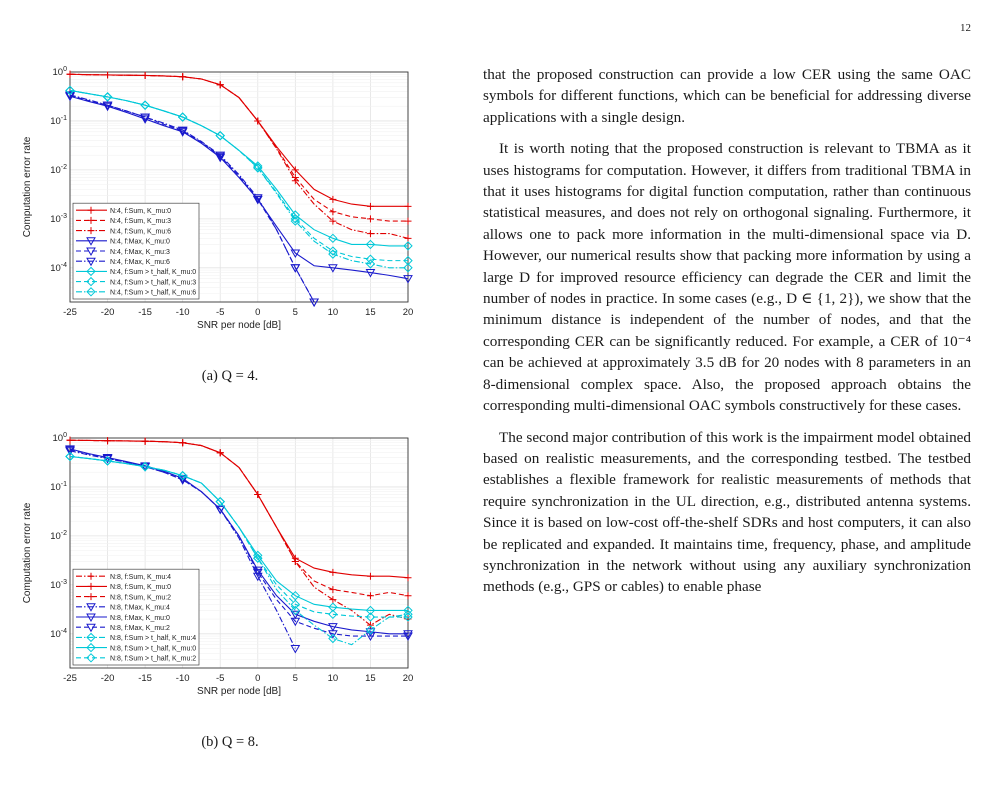 This screenshot has width=993, height=790. I want to click on legend-entry: N:8, f:Sum, K_mu:4, so click(140, 577).